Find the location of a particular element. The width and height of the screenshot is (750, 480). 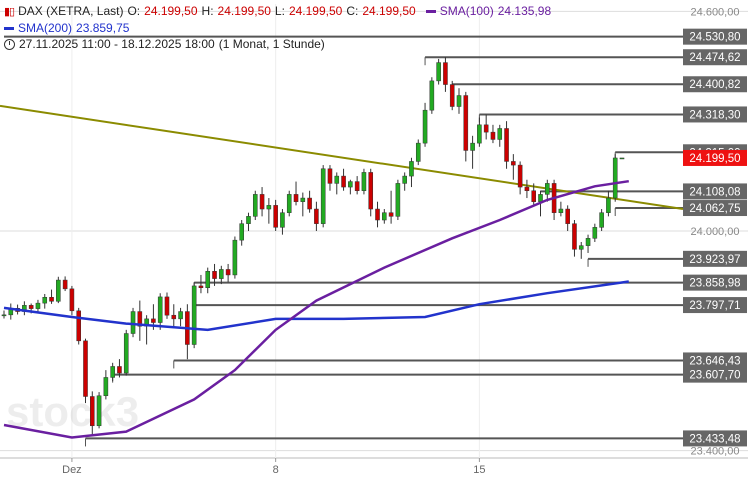

date-range: 27.11.2025 11:00 - 18.12.2025 18:00 is located at coordinates (117, 44).